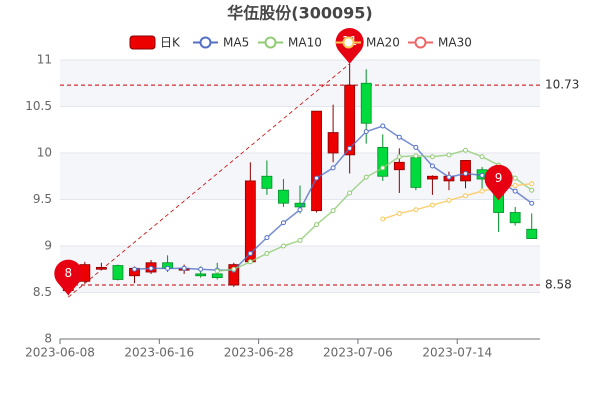  Describe the element at coordinates (358, 353) in the screenshot. I see `x-tick-label: 2023-07-06` at that location.